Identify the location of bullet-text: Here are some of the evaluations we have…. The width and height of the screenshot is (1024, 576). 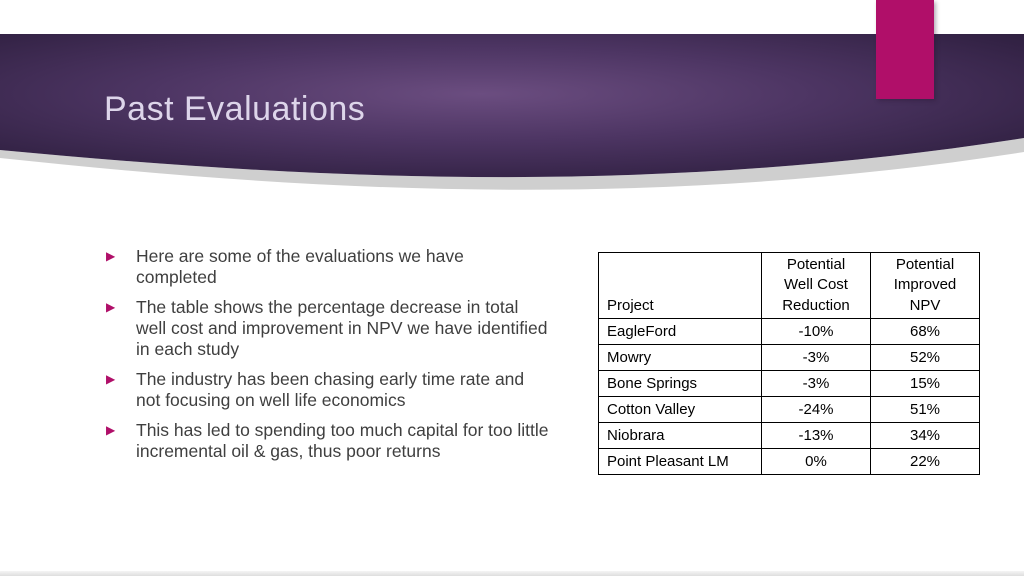
(300, 266).